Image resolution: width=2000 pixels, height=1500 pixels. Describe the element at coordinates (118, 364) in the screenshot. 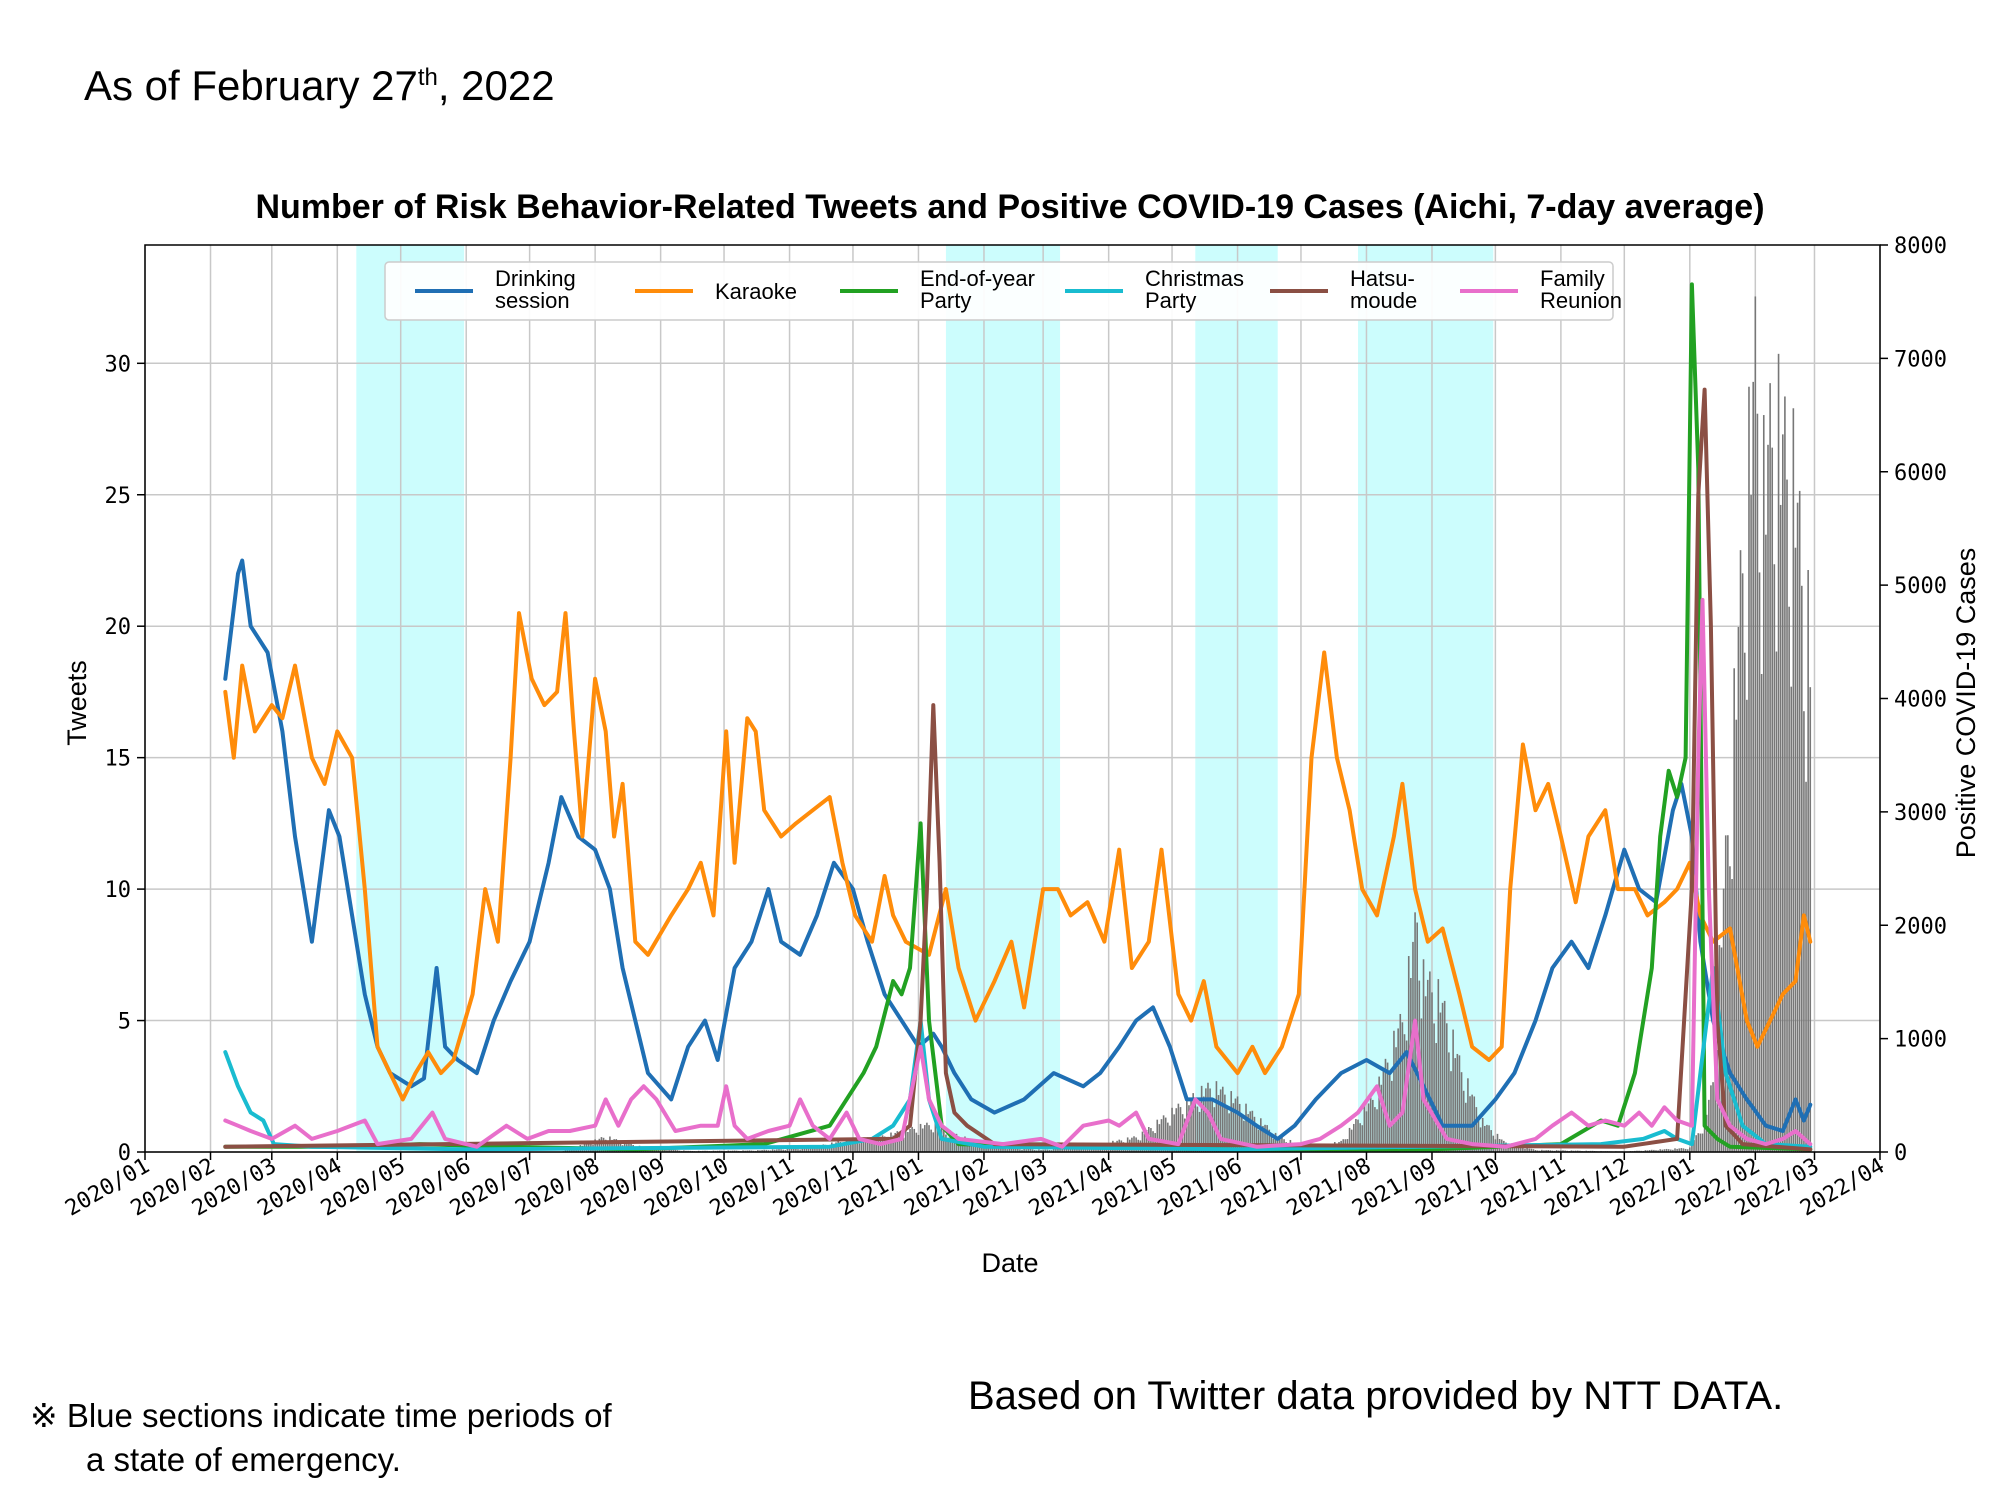

I see `y-tick-label-6: 30` at that location.